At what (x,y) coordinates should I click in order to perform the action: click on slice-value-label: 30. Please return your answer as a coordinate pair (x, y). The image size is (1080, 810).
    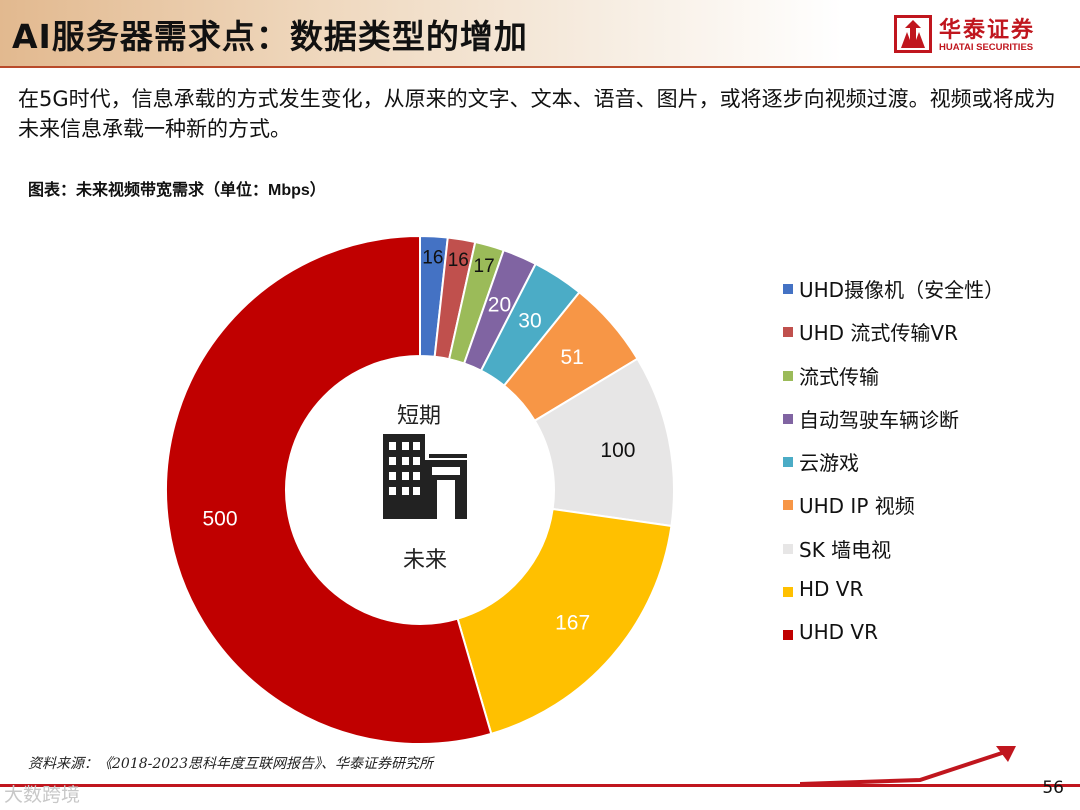
    Looking at the image, I should click on (529, 321).